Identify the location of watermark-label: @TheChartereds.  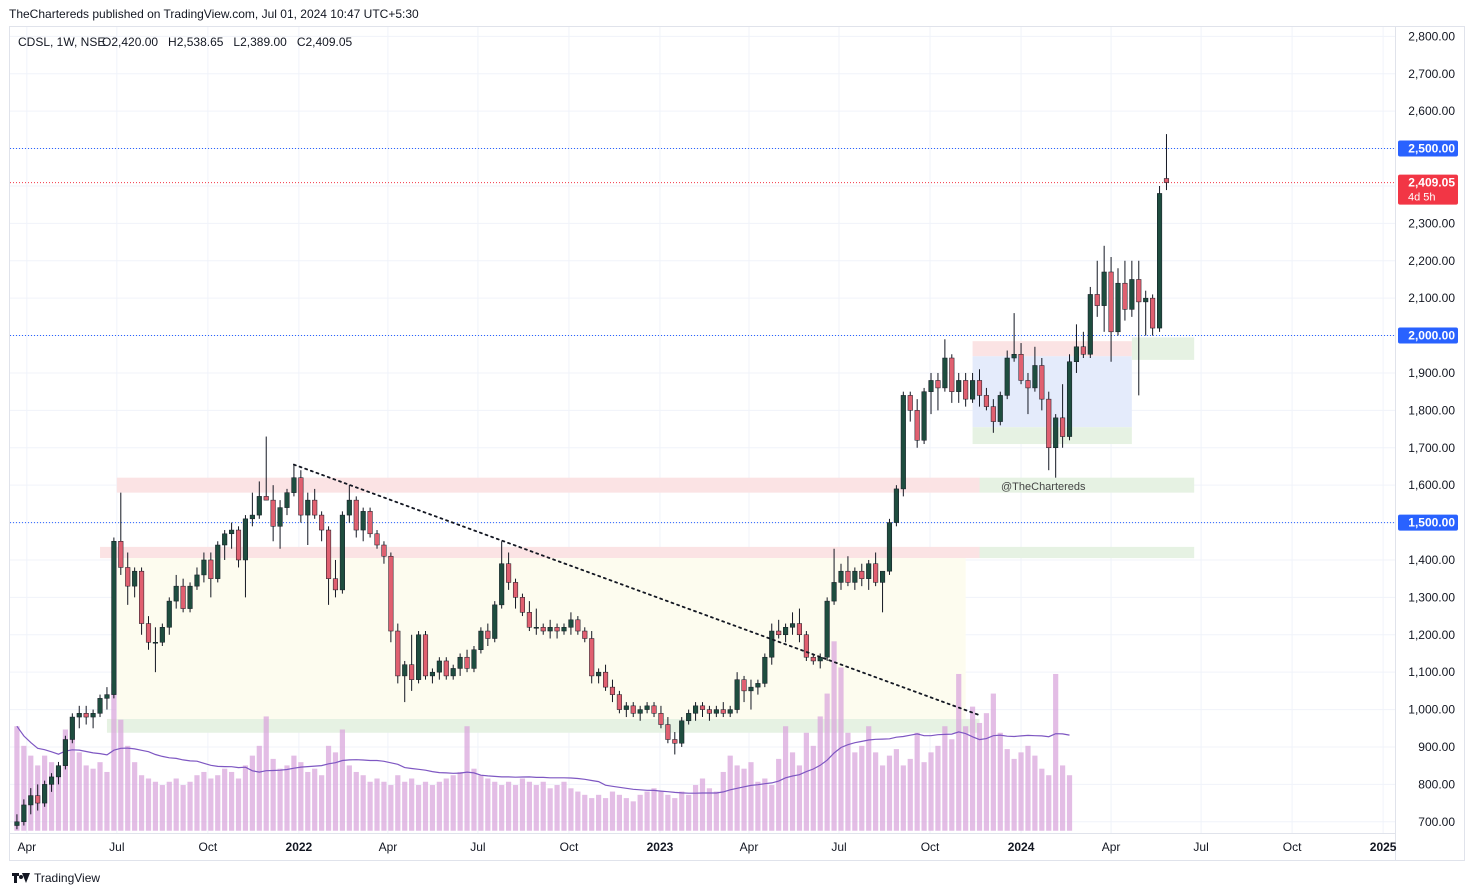
(1043, 487).